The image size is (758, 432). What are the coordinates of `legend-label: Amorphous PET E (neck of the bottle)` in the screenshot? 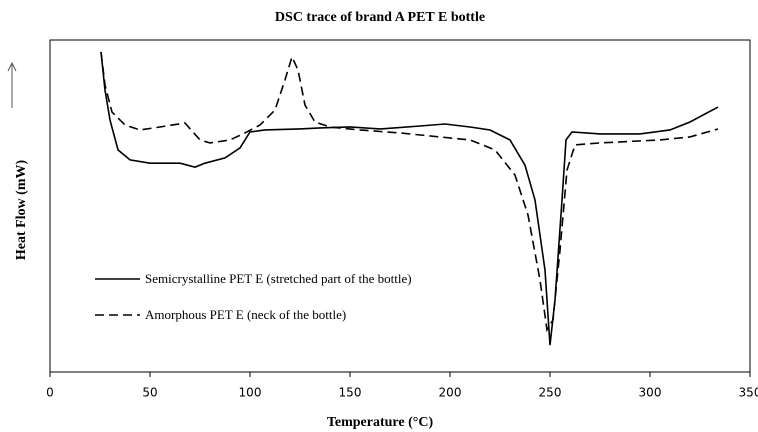 It's located at (246, 314).